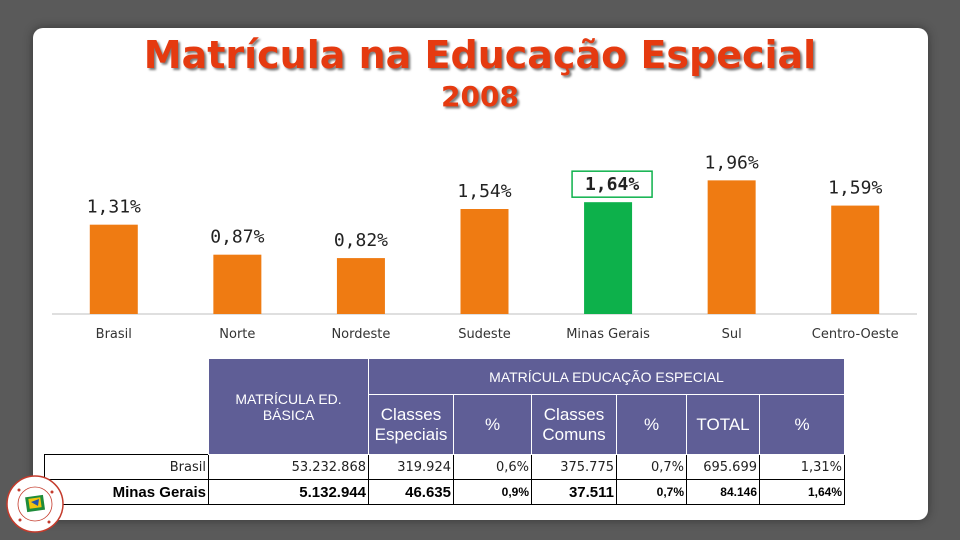 The width and height of the screenshot is (960, 540). What do you see at coordinates (411, 424) in the screenshot?
I see `subheader-classes-especiais: Classes Especiais` at bounding box center [411, 424].